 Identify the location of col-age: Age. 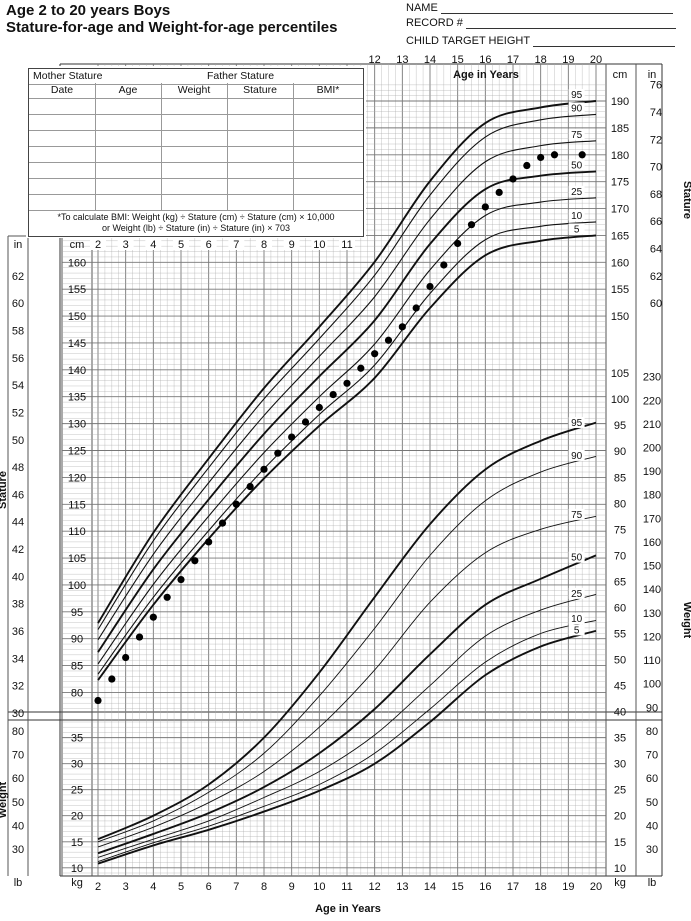
(128, 90).